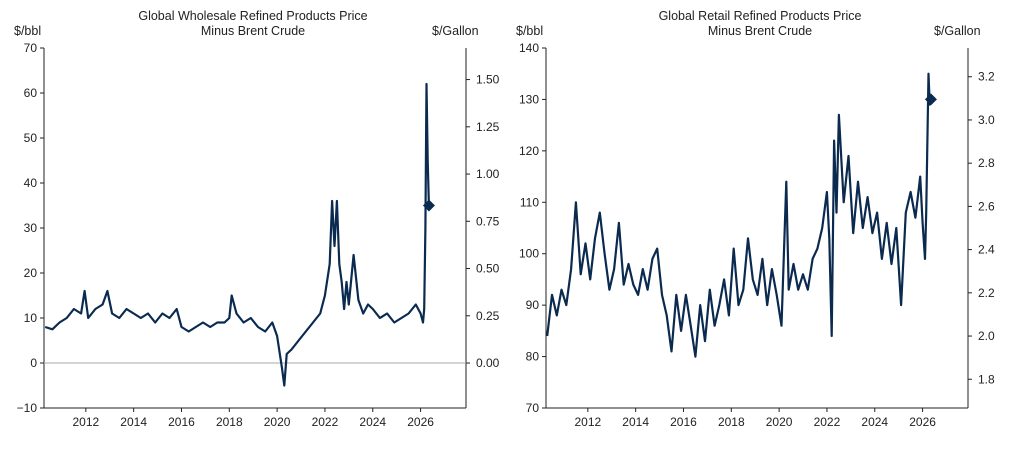 This screenshot has height=449, width=1015. I want to click on wholesale-y-right-tick-label: 0.75, so click(488, 221).